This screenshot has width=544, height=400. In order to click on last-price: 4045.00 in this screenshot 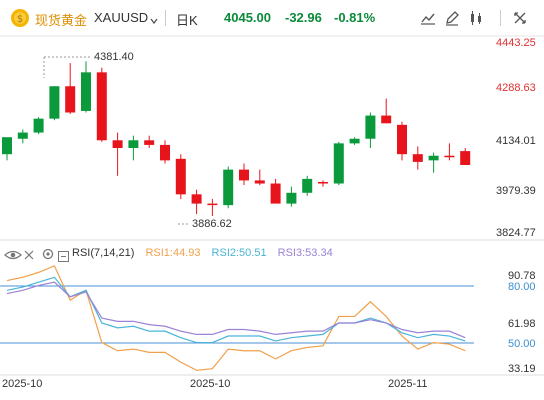, I will do `click(247, 17)`.